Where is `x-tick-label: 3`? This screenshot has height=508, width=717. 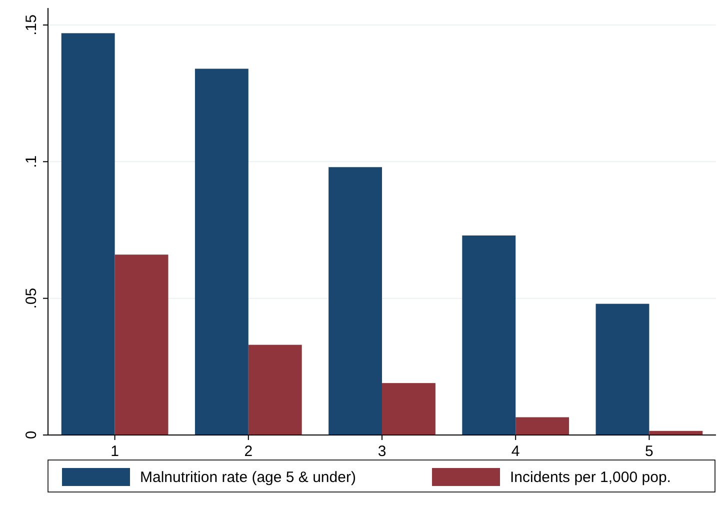
x-tick-label: 3 is located at coordinates (382, 451).